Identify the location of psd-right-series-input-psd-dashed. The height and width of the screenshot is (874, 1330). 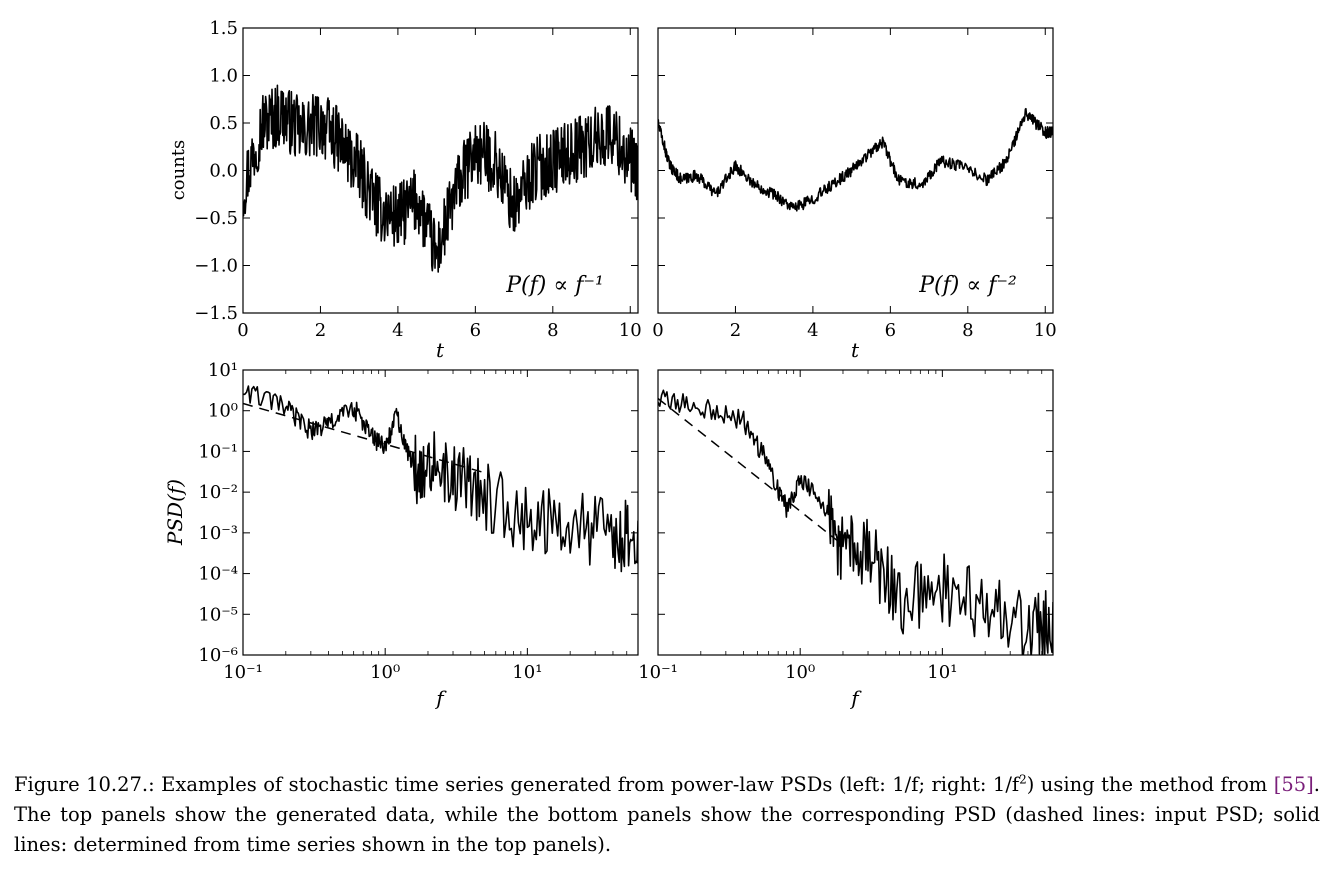
(751, 471).